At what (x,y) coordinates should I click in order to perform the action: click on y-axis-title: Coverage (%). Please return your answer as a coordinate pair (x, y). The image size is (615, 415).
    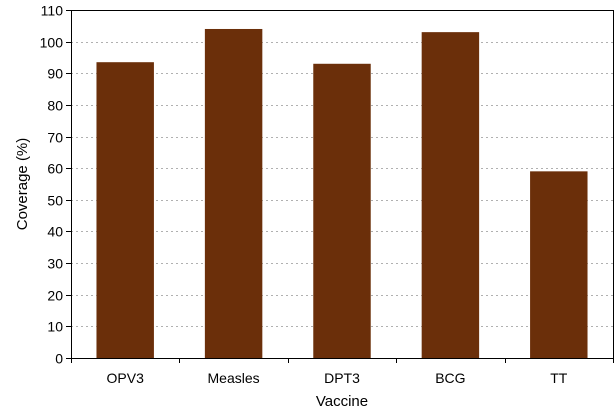
    Looking at the image, I should click on (22, 184).